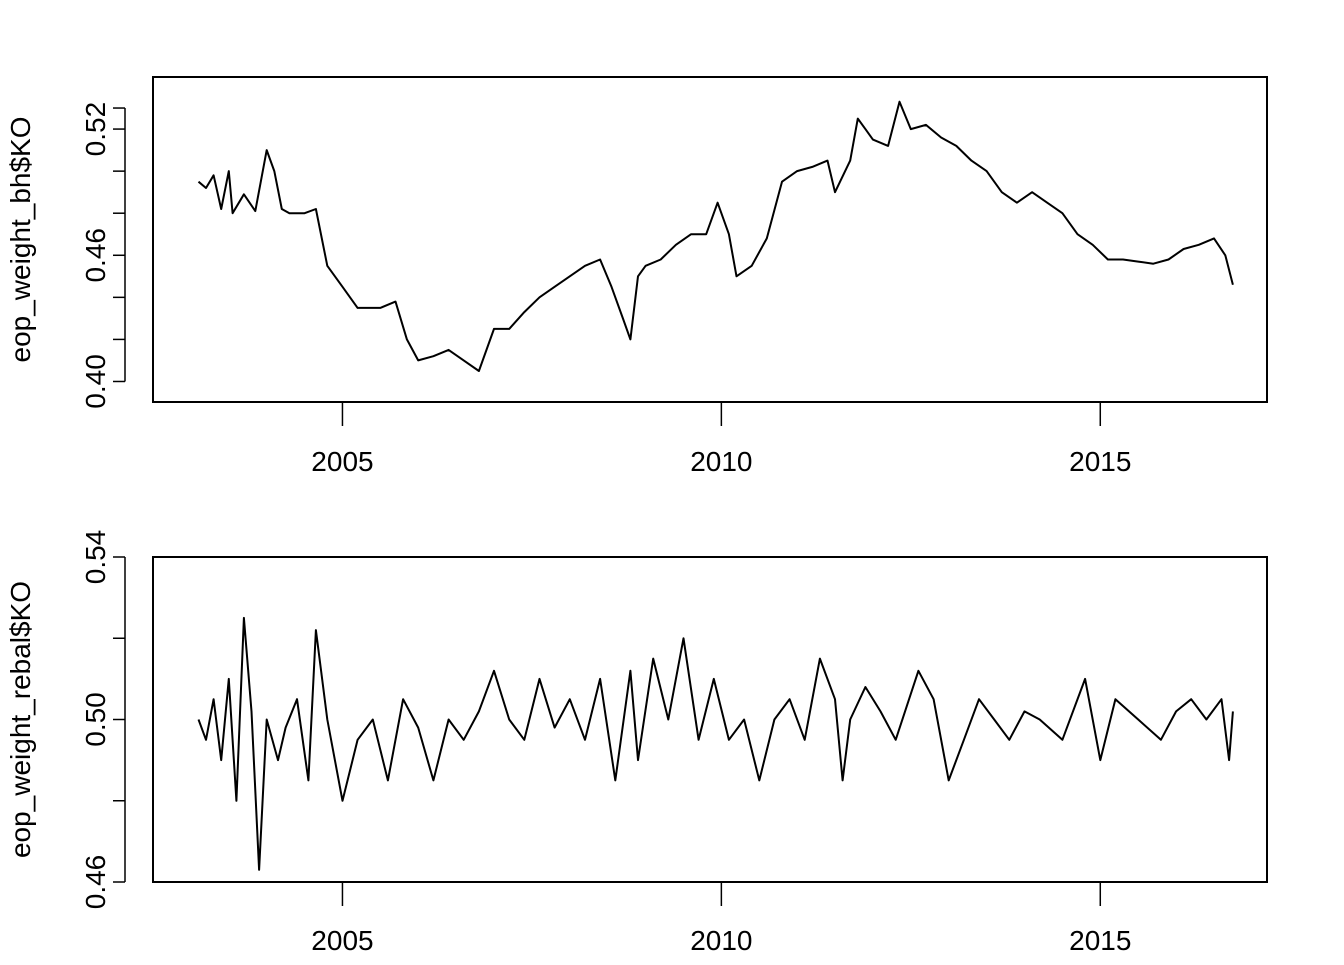 The height and width of the screenshot is (965, 1344). Describe the element at coordinates (20, 719) in the screenshot. I see `y-axis-label: eop_weight_rebal$KO` at that location.